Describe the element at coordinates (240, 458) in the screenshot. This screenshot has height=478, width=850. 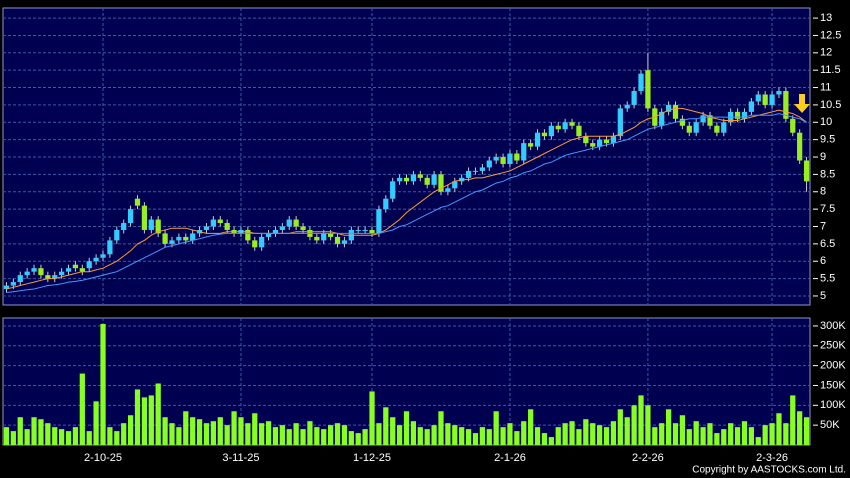
I see `x-tick-label: 3-11-25` at that location.